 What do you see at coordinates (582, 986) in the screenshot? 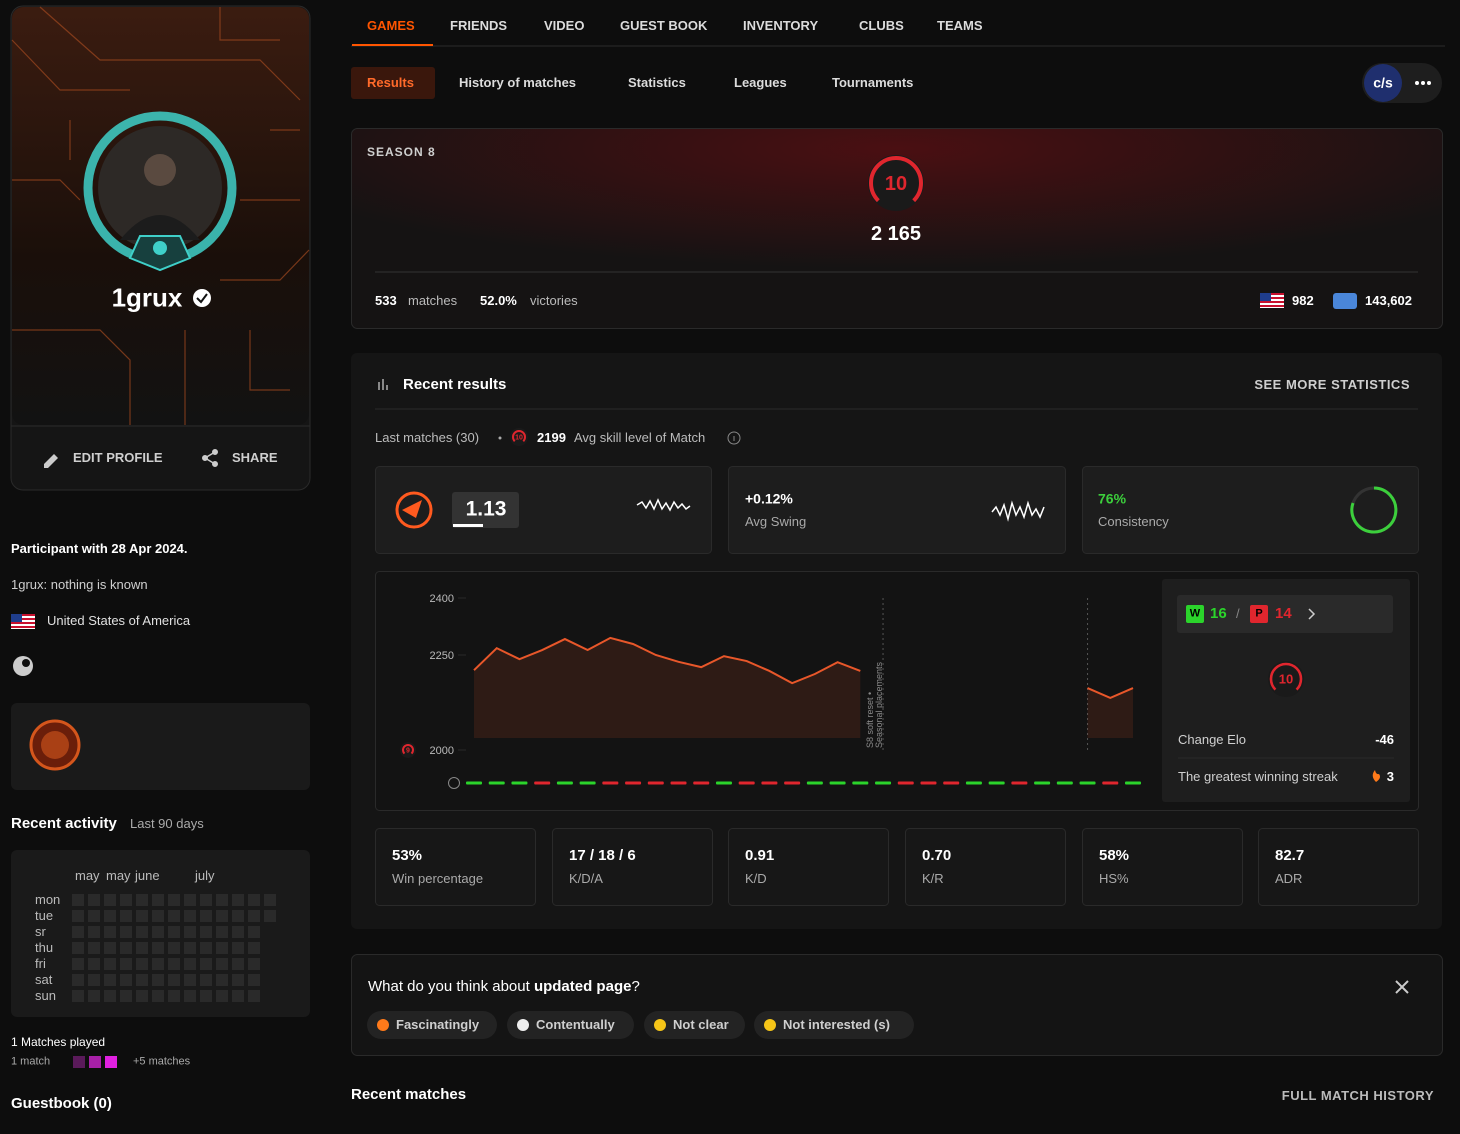
I see `question-part: updated page` at bounding box center [582, 986].